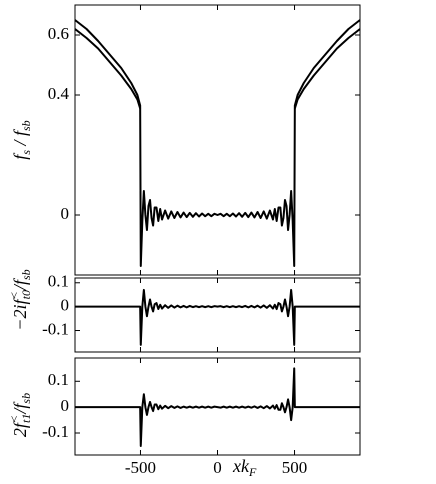  Describe the element at coordinates (58, 33) in the screenshot. I see `y-tick-label: 0.6` at that location.